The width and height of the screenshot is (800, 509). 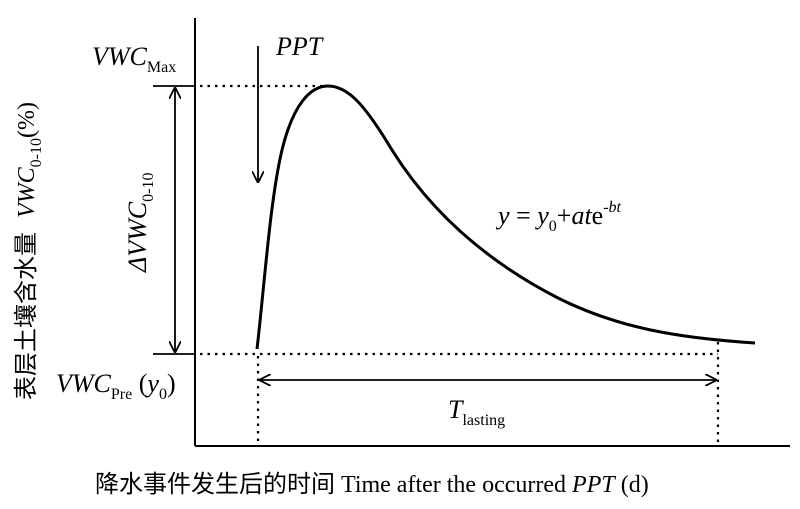 I want to click on delta-vwc-main: ΔVWC, so click(x=137, y=237).